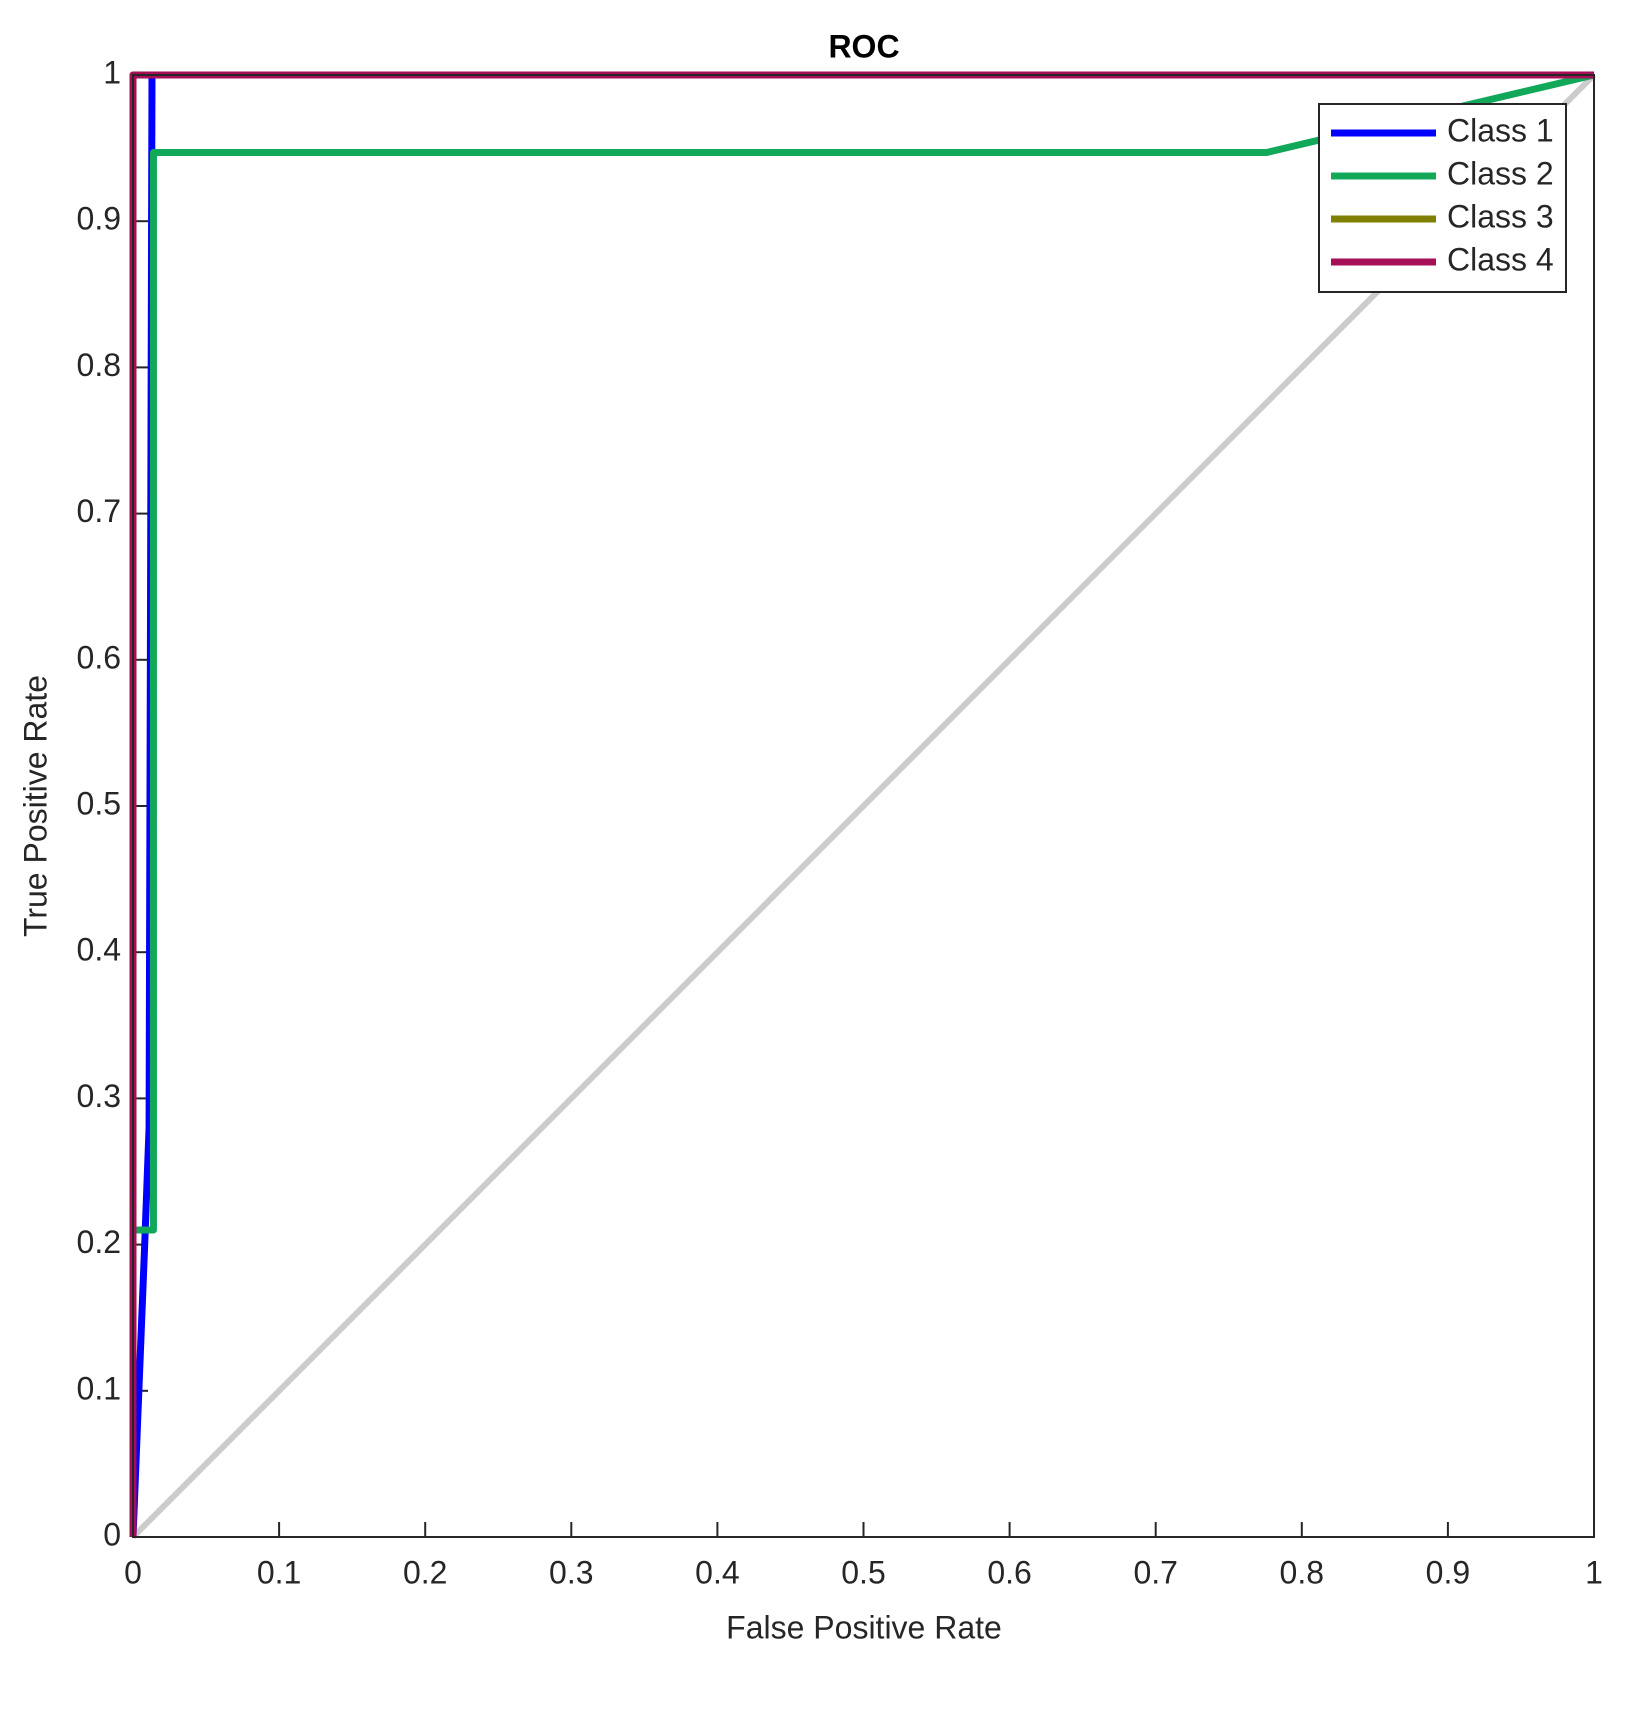  Describe the element at coordinates (99, 219) in the screenshot. I see `y-tick-label: 0.9` at that location.